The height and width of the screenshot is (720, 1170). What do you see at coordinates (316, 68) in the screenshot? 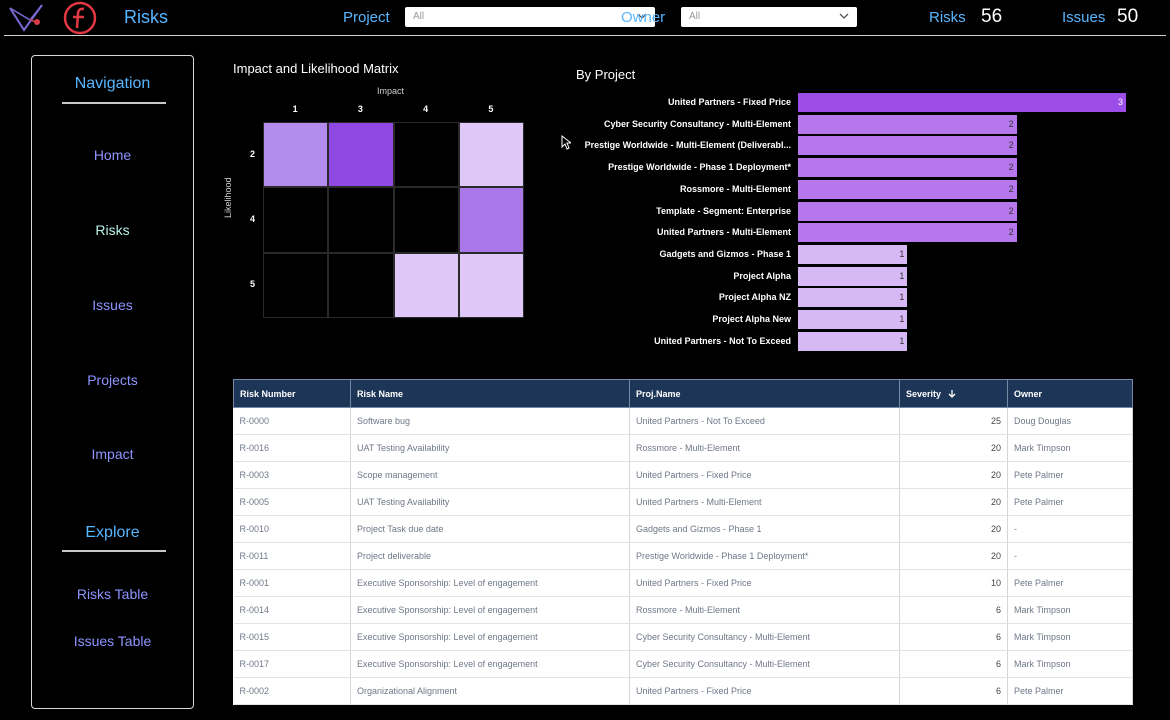
I see `matrix-title: Impact and Likelihood Matrix` at bounding box center [316, 68].